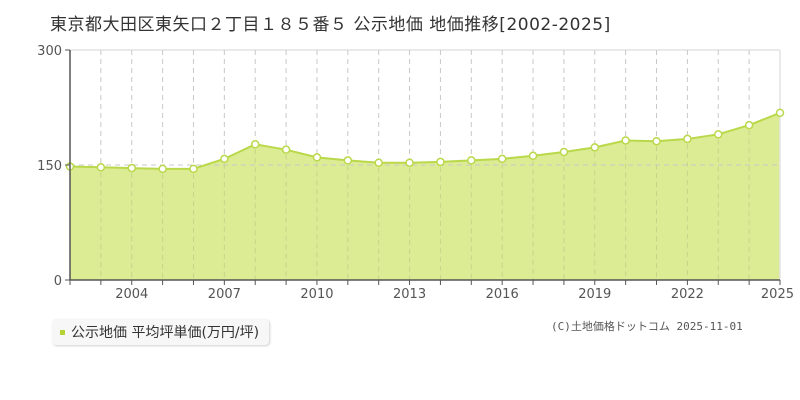  I want to click on legend: 公示地価 平均坪単価(万円/坪), so click(161, 332).